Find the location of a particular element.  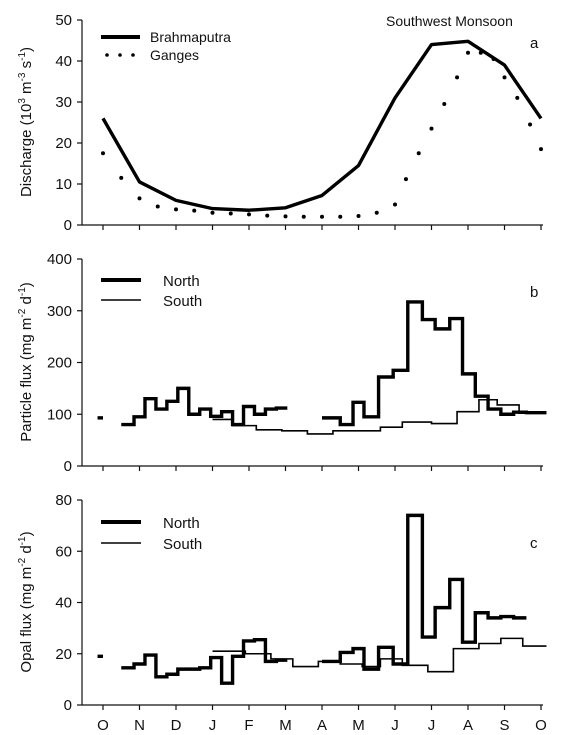

panel-c-y-ticks: 0 20 40 60 80 is located at coordinates (68, 603).